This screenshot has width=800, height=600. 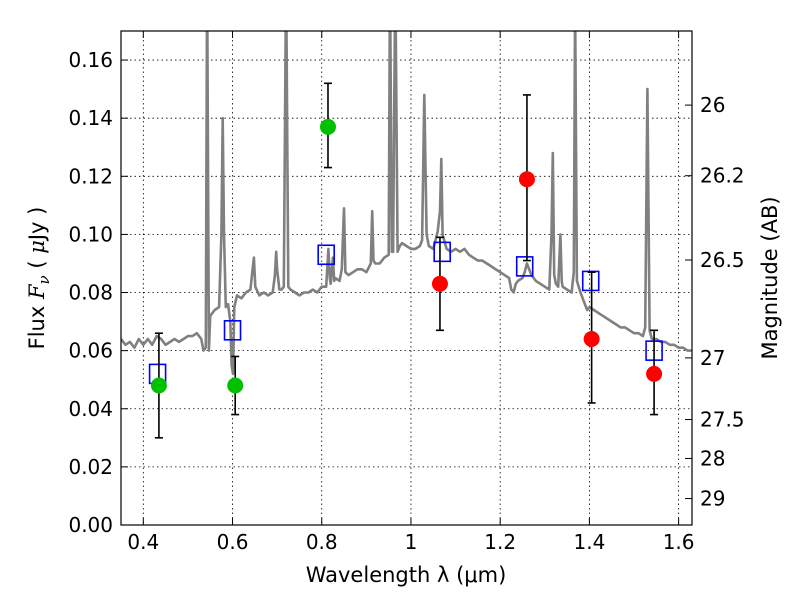 I want to click on y-tick-label: 0.00, so click(x=90, y=525).